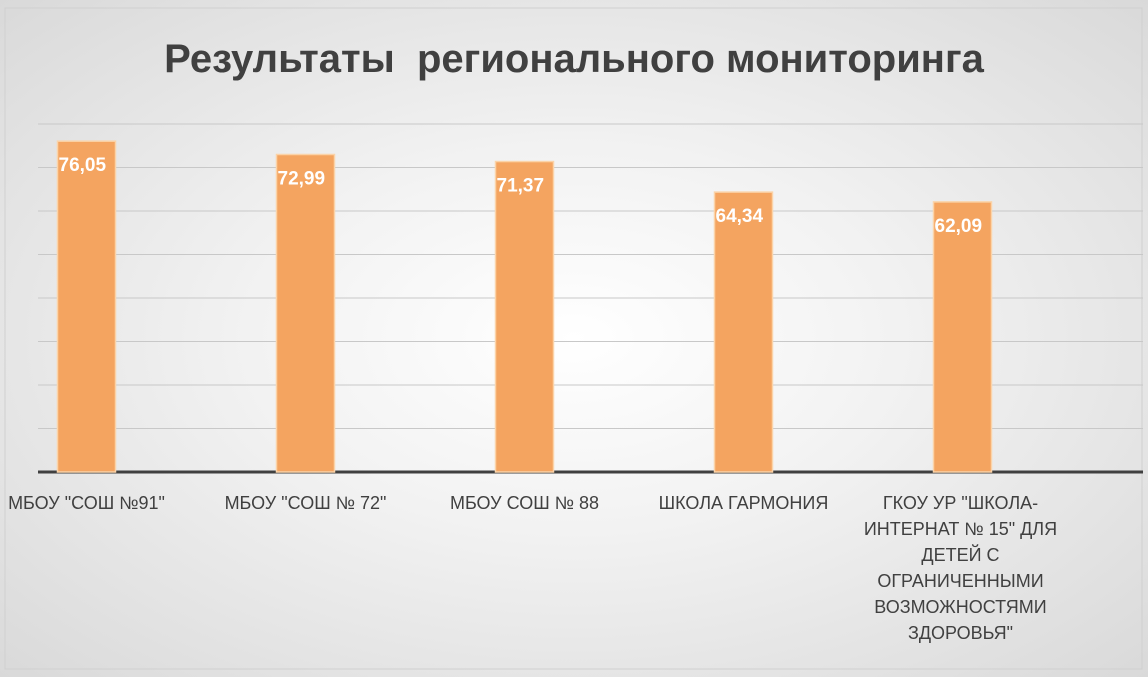 The width and height of the screenshot is (1148, 677). I want to click on x-tick-label: МБОУ СОШ № 88, so click(524, 503).